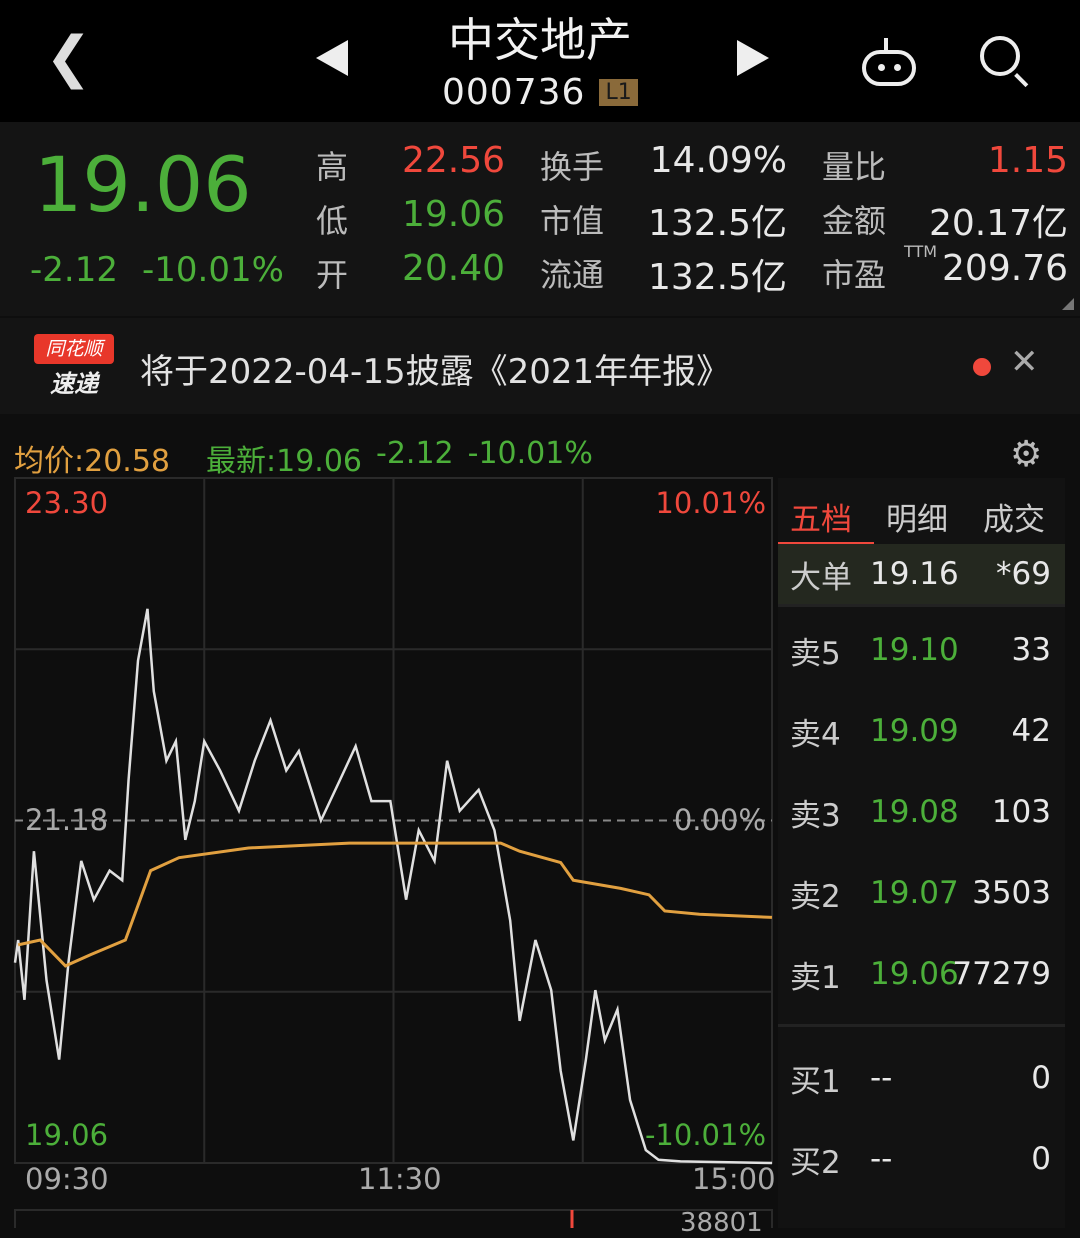 The image size is (1080, 1238). I want to click on stat-label: 市盈, so click(854, 275).